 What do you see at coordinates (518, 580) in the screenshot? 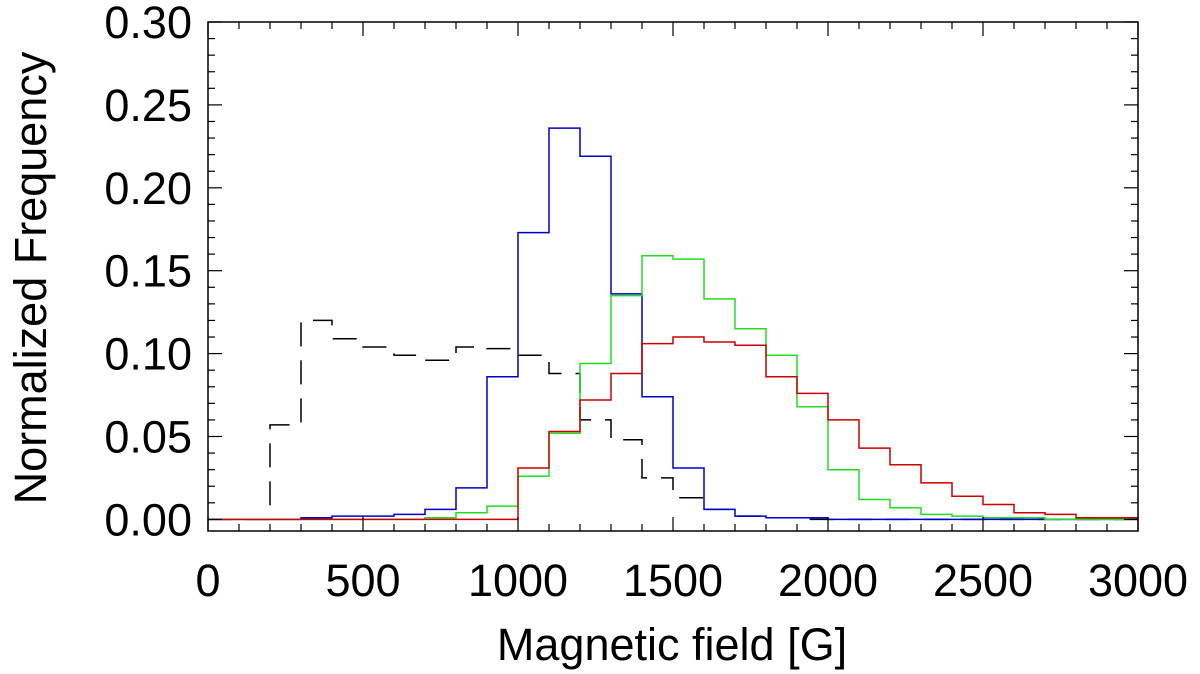
I see `x-tick-label: 1000` at bounding box center [518, 580].